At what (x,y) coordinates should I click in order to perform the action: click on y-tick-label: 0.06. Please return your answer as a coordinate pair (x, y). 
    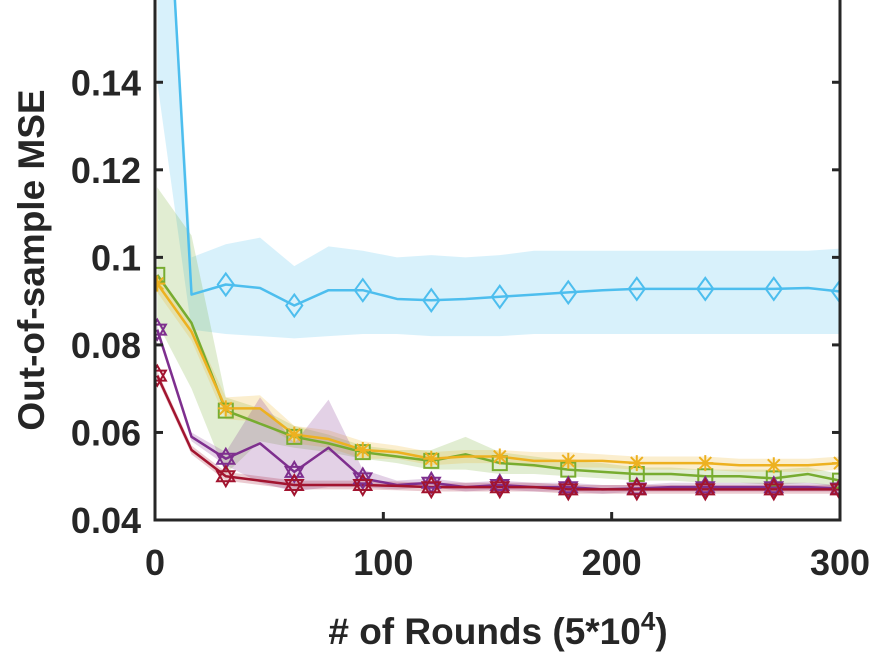
    Looking at the image, I should click on (106, 432).